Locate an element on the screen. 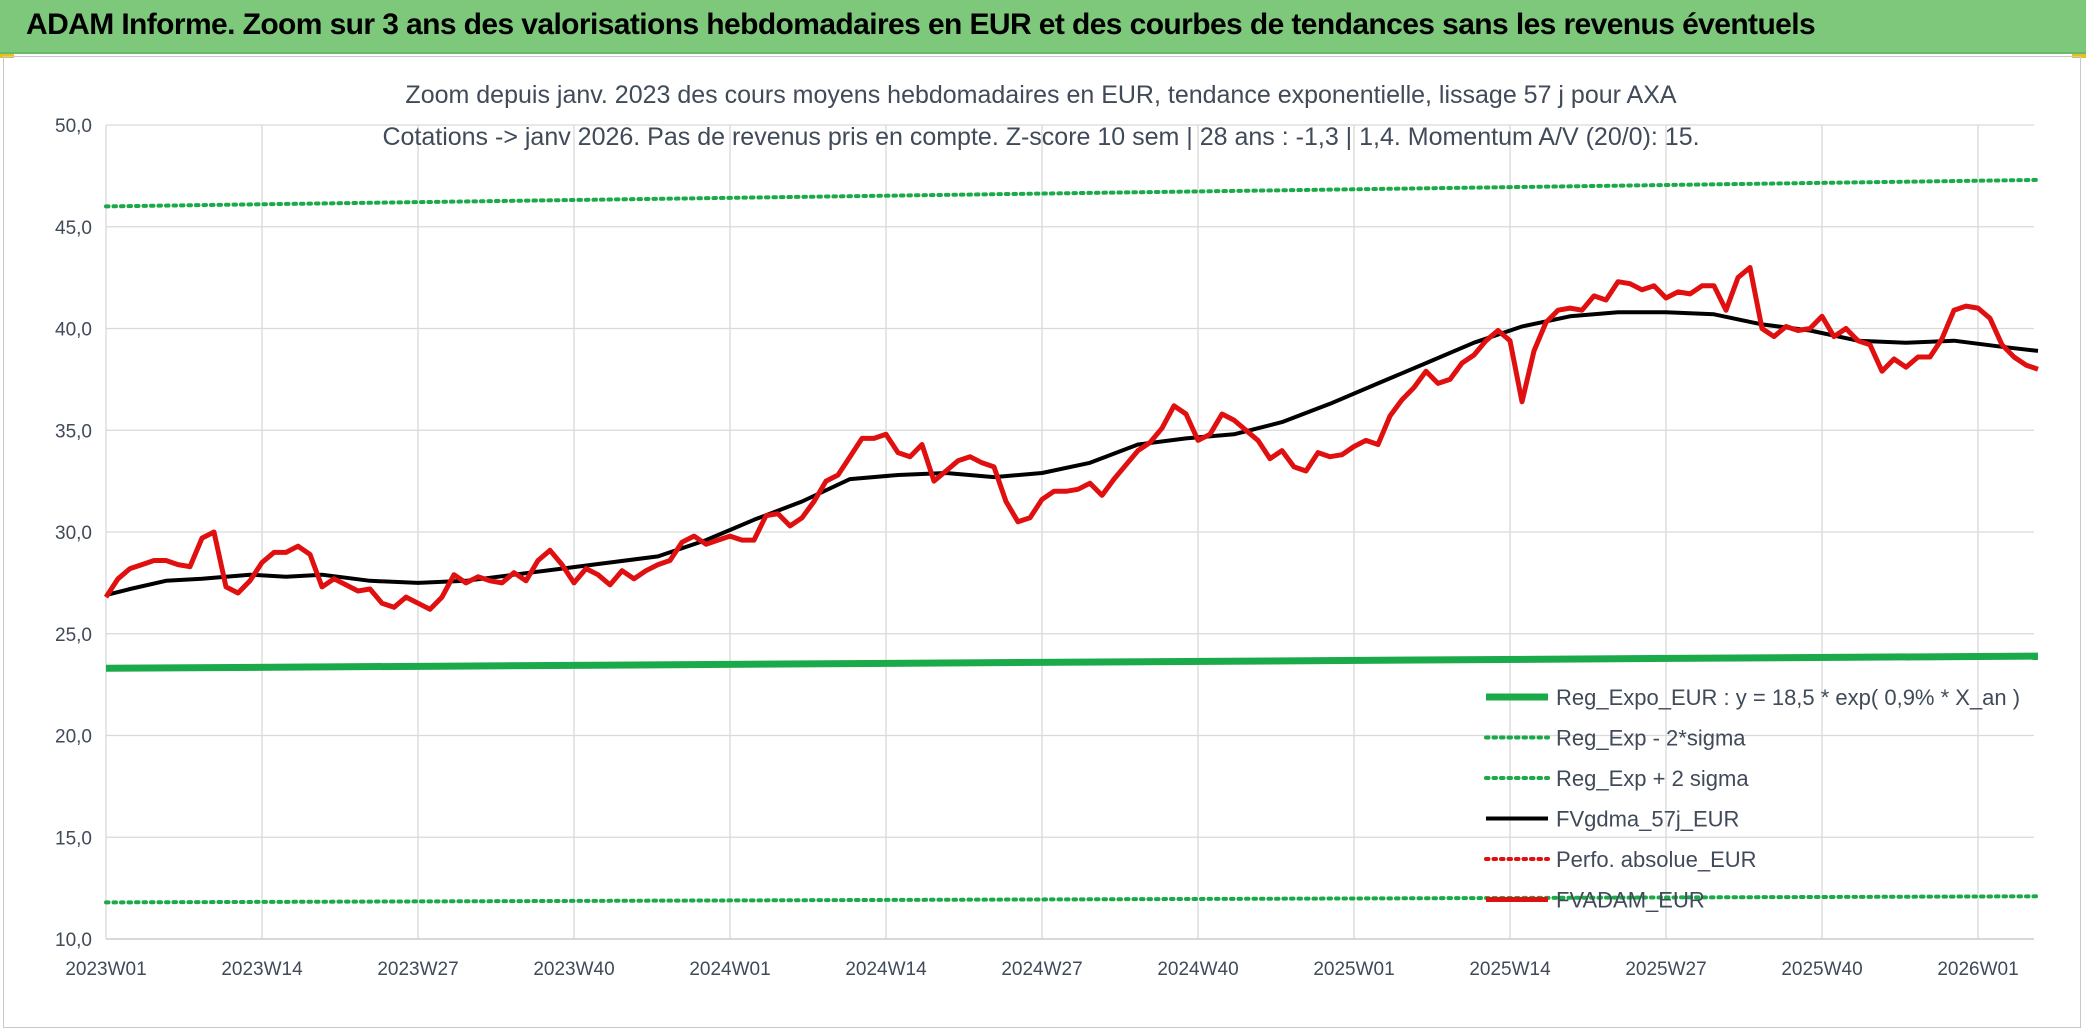 This screenshot has height=1031, width=2086. legend-label: Reg_Exp + 2 sigma is located at coordinates (1652, 778).